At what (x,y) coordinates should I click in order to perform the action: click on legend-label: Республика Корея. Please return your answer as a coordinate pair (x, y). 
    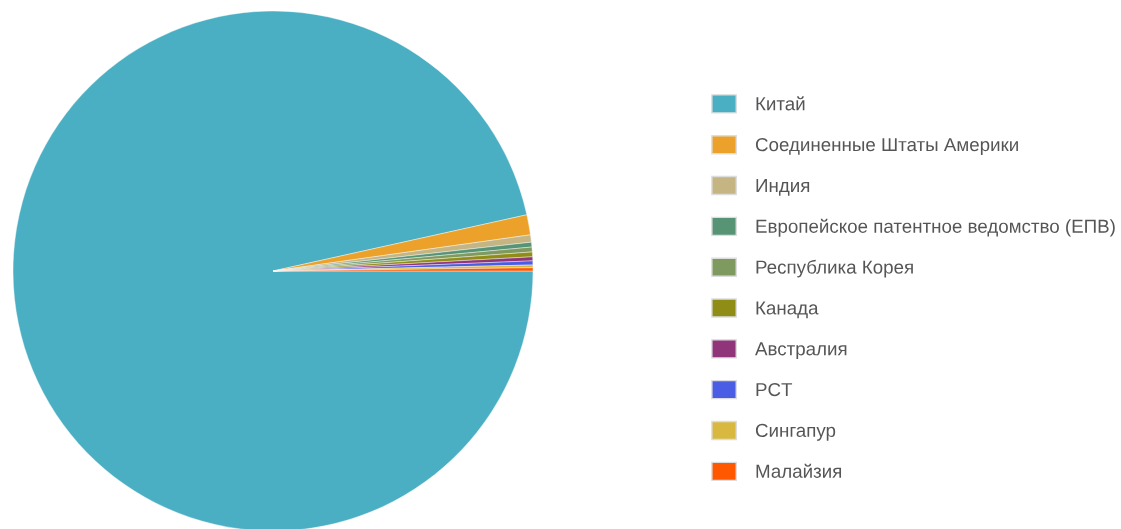
    Looking at the image, I should click on (834, 268).